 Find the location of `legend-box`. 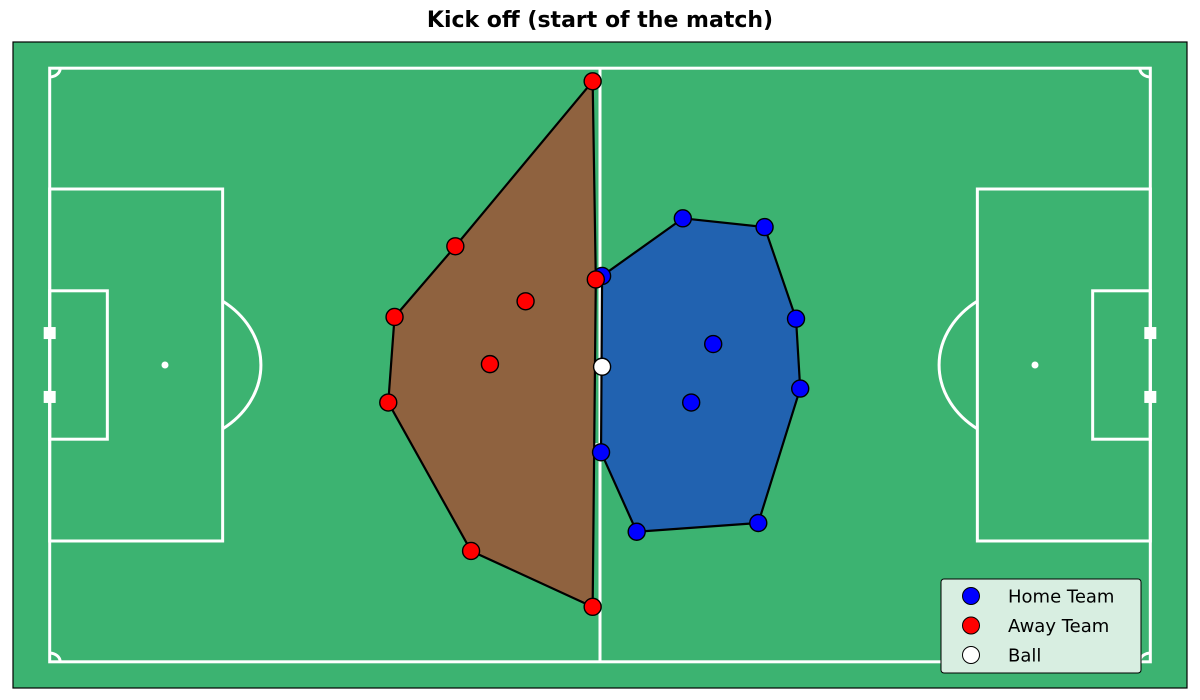

legend-box is located at coordinates (1041, 626).